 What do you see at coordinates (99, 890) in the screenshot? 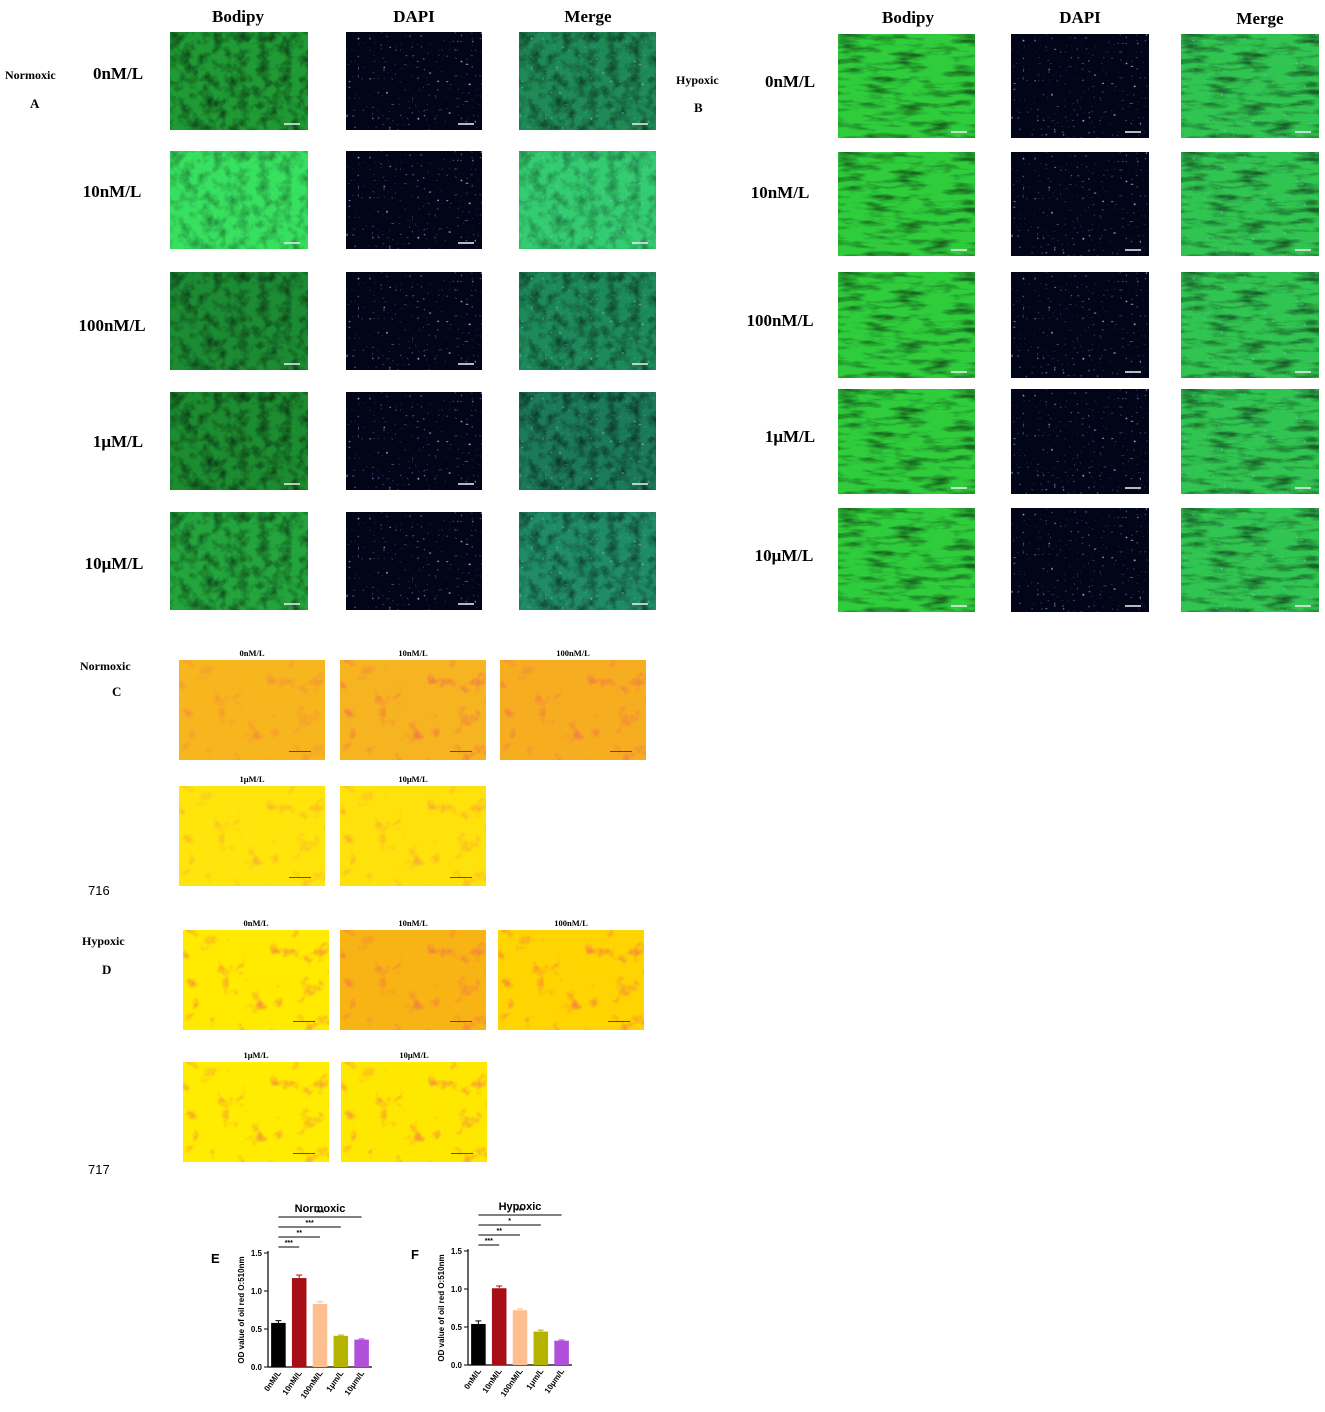
I see `panel-c-code: 716` at bounding box center [99, 890].